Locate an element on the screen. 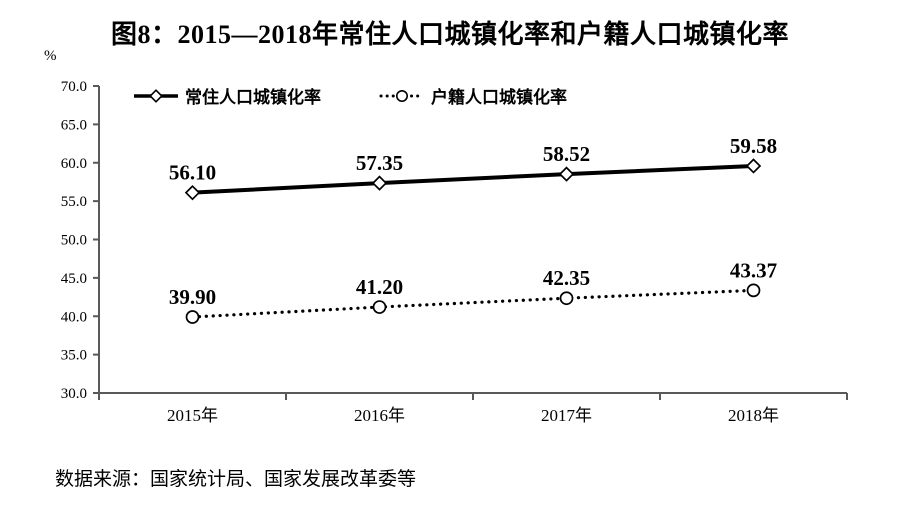 The image size is (900, 518). legend-item-resident-rate: 常住人口城镇化率 is located at coordinates (227, 95).